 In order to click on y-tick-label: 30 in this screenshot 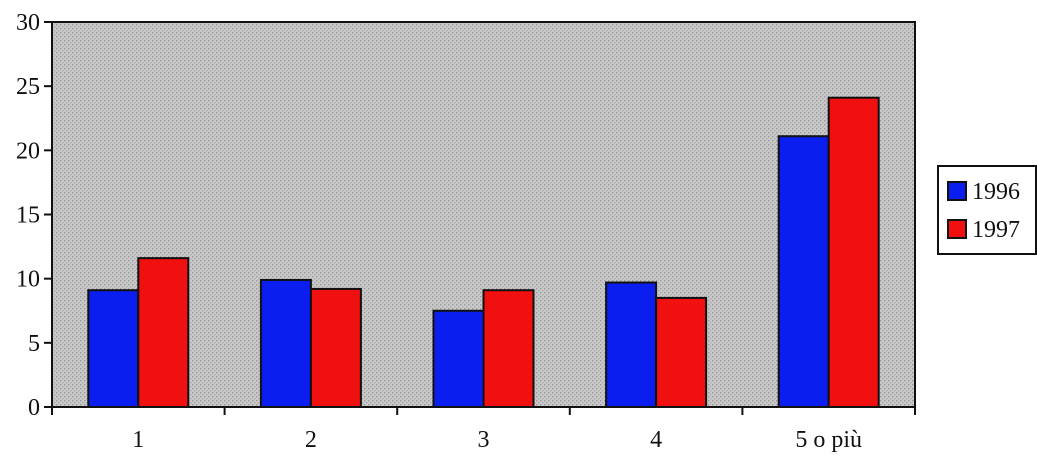, I will do `click(28, 23)`.